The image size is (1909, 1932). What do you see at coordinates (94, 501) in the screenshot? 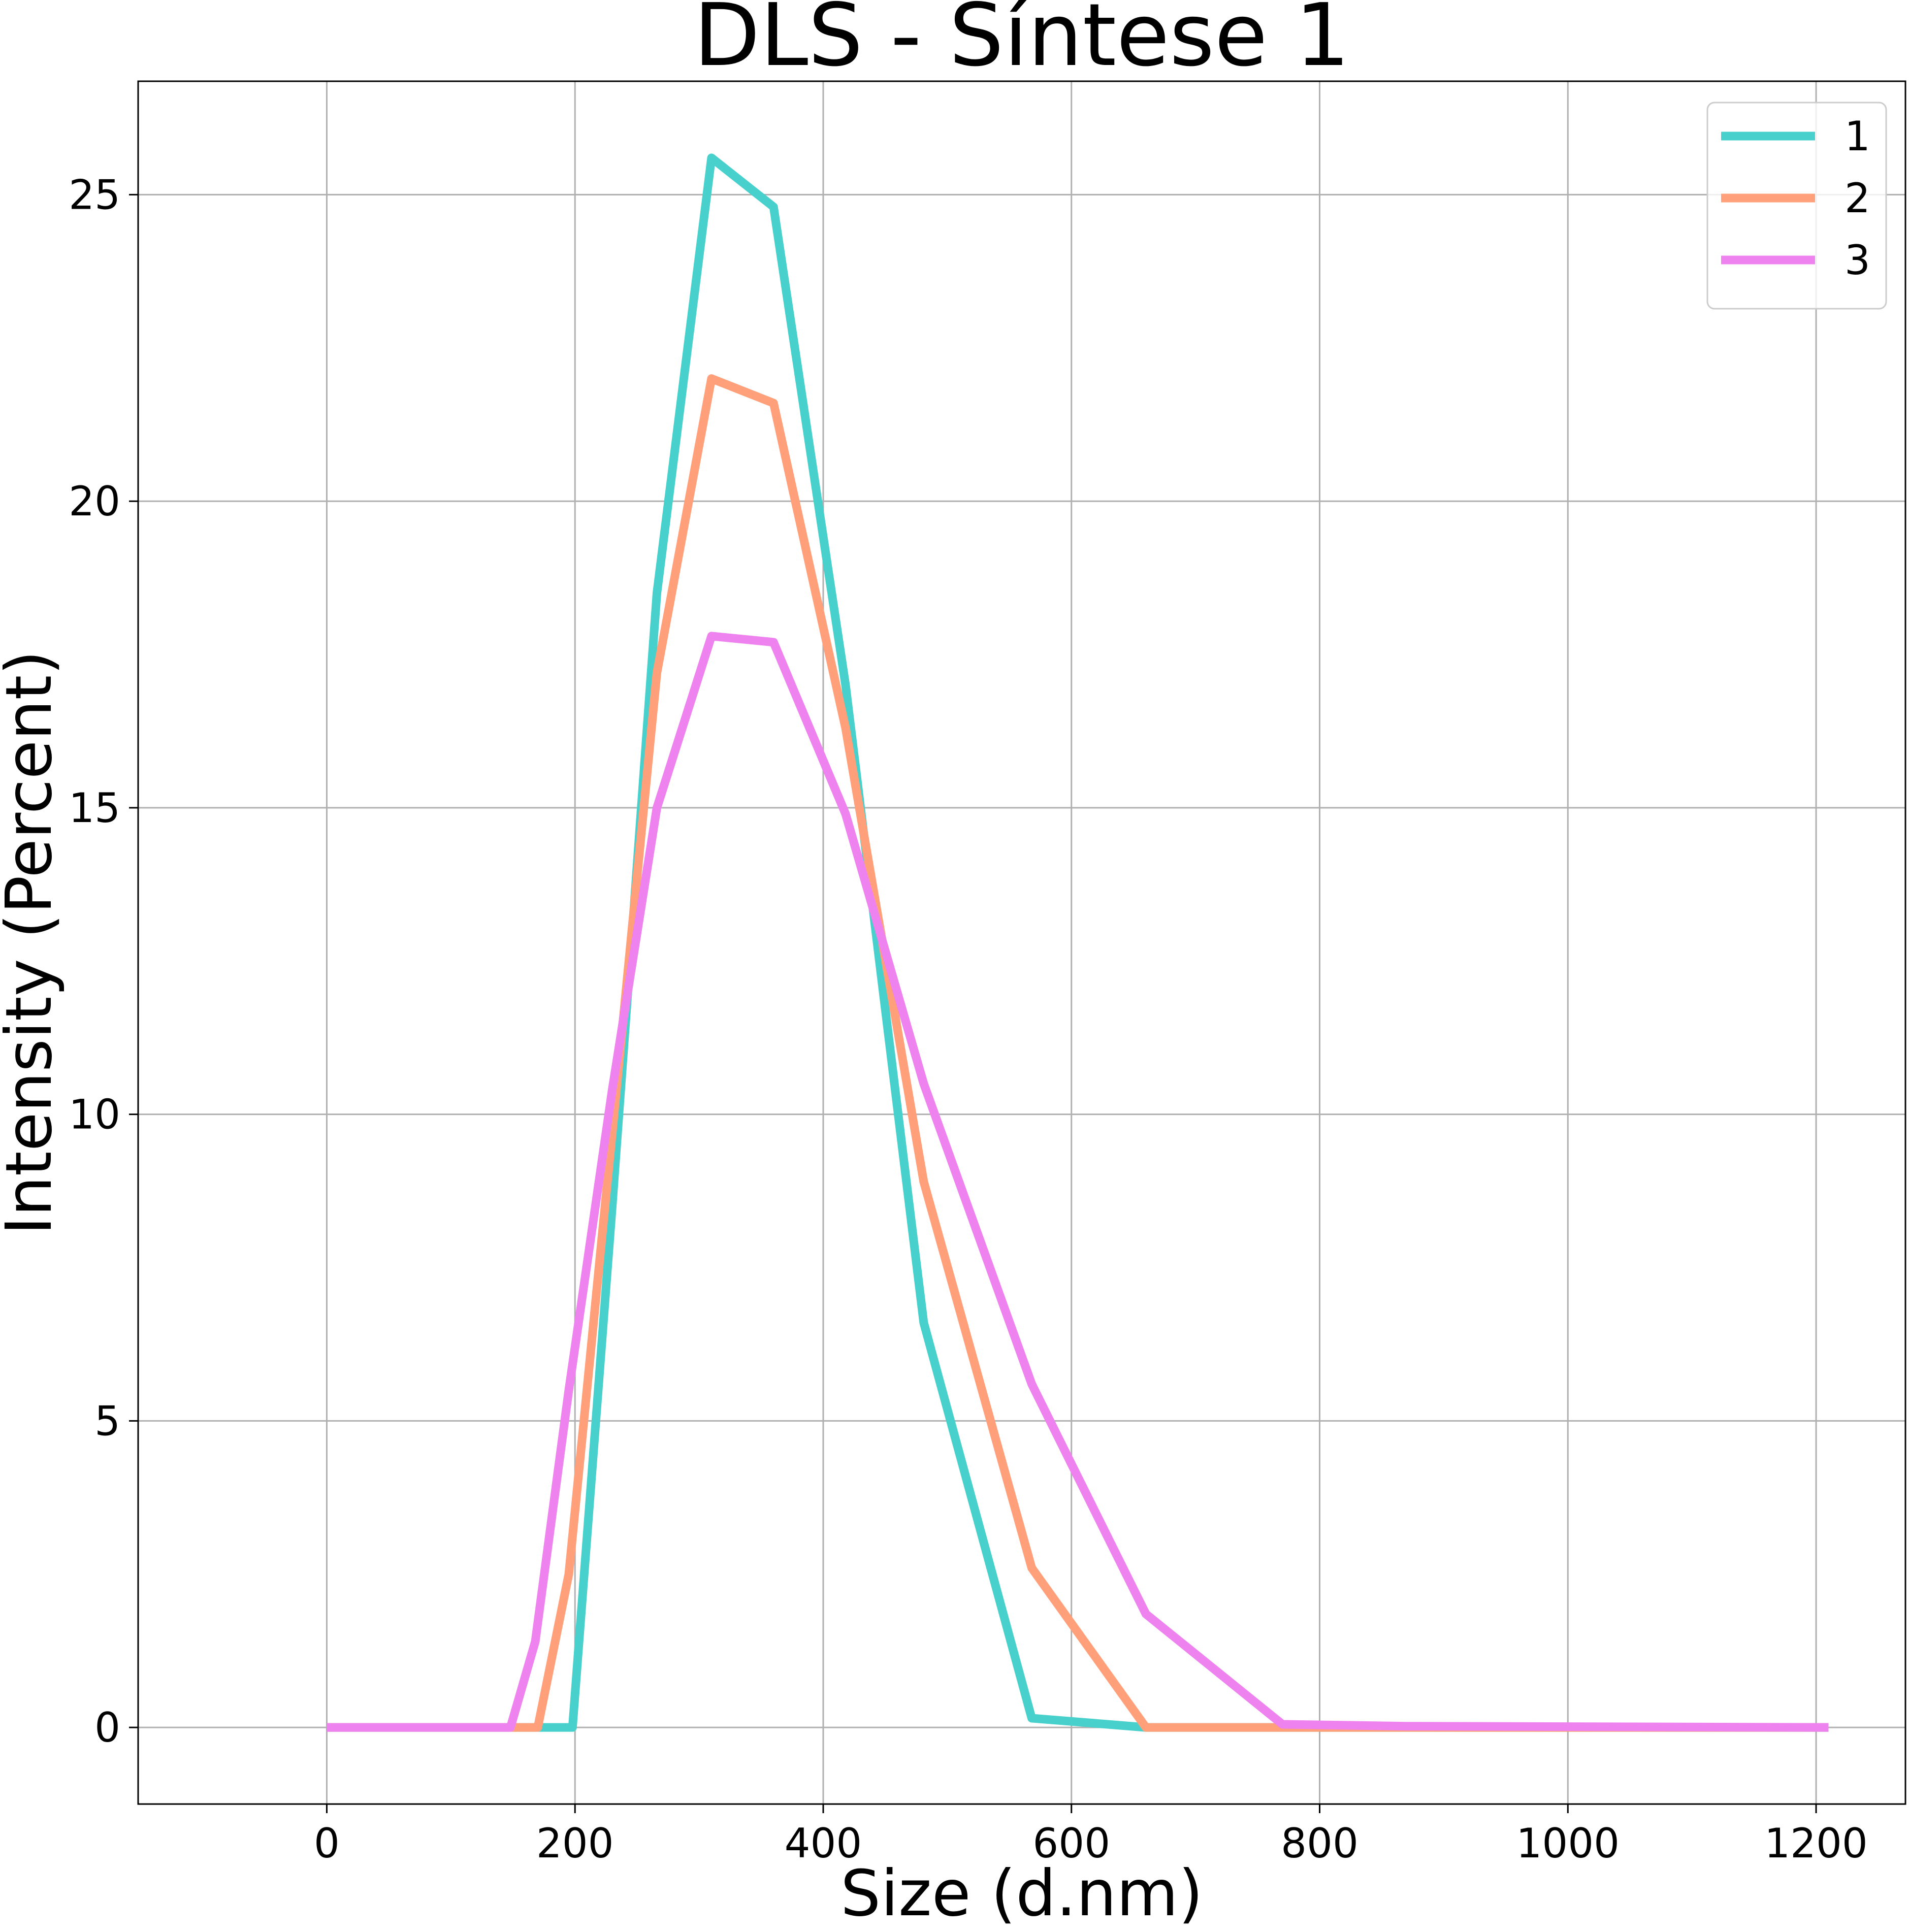
I see `y-tick-label: 20` at bounding box center [94, 501].